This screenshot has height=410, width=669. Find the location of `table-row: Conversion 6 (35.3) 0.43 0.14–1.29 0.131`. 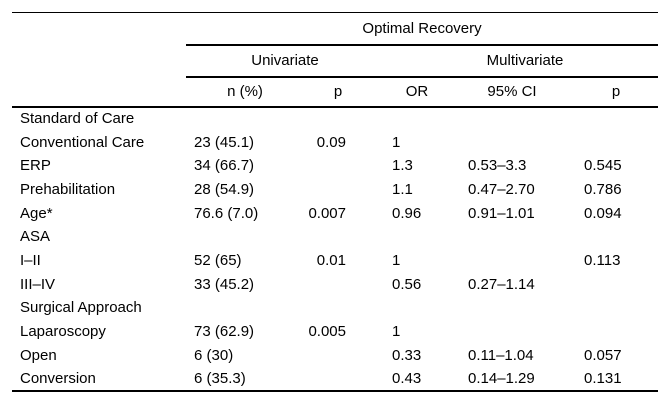

table-row: Conversion 6 (35.3) 0.43 0.14–1.29 0.131 is located at coordinates (335, 379).